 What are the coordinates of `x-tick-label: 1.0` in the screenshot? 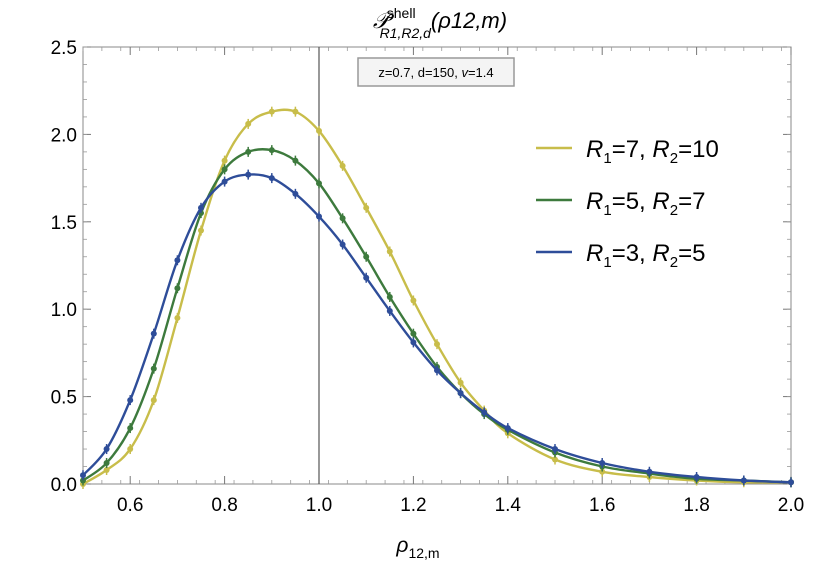 It's located at (319, 505).